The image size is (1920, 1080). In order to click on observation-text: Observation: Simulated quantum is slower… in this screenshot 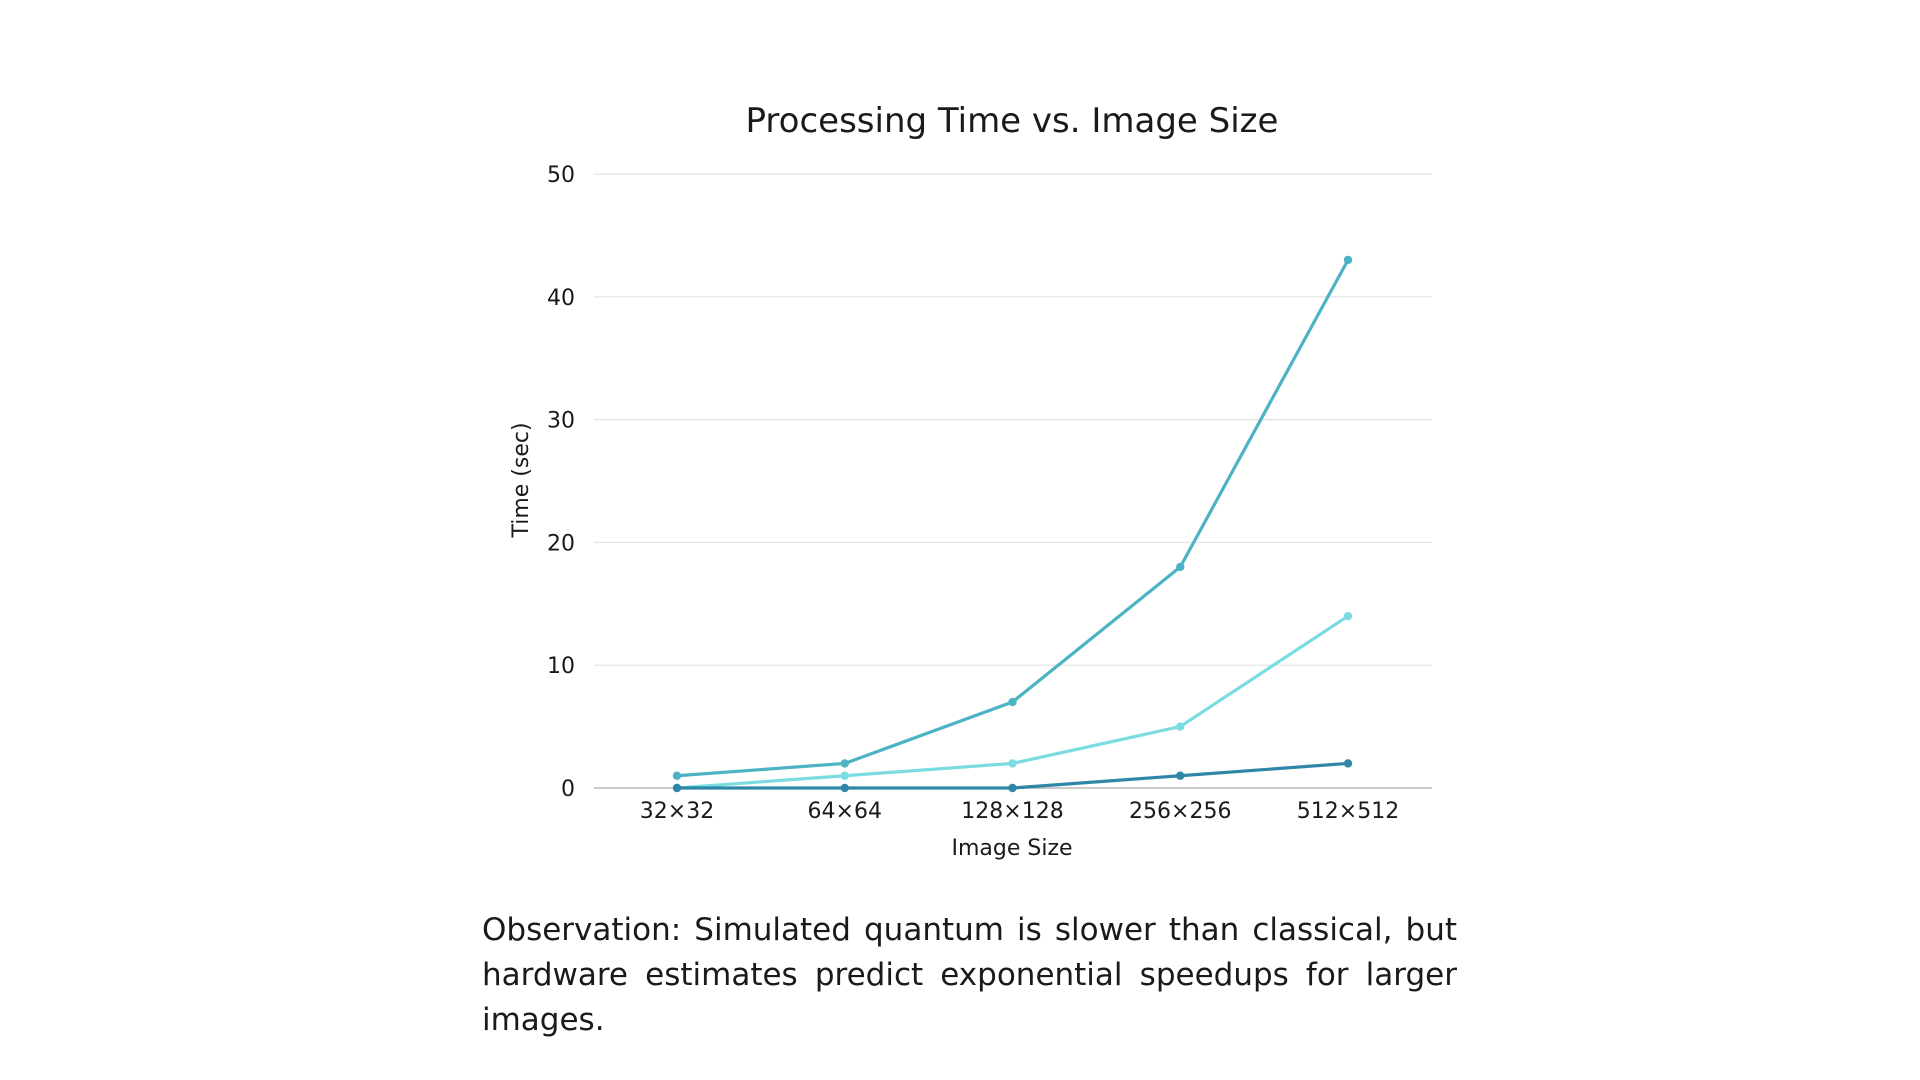, I will do `click(969, 975)`.